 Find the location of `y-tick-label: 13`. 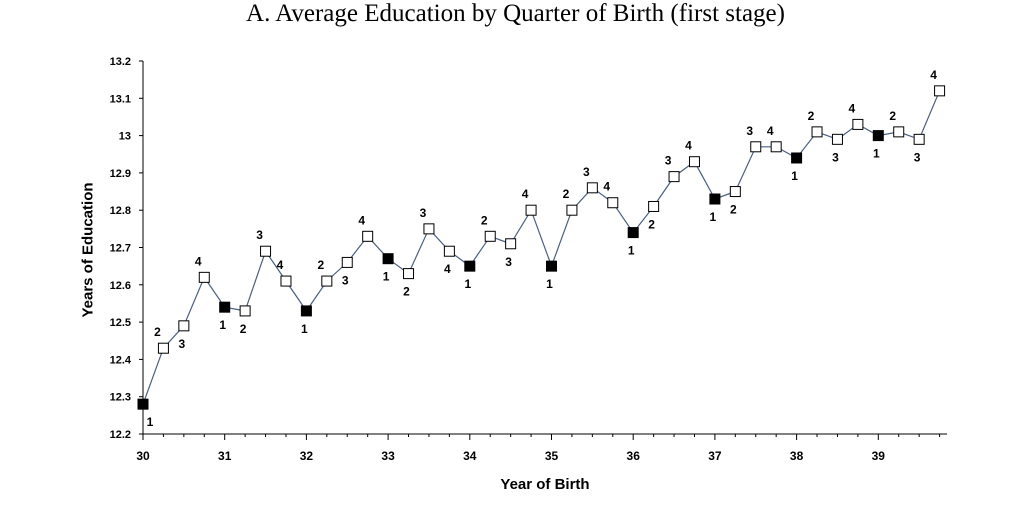

y-tick-label: 13 is located at coordinates (125, 137).